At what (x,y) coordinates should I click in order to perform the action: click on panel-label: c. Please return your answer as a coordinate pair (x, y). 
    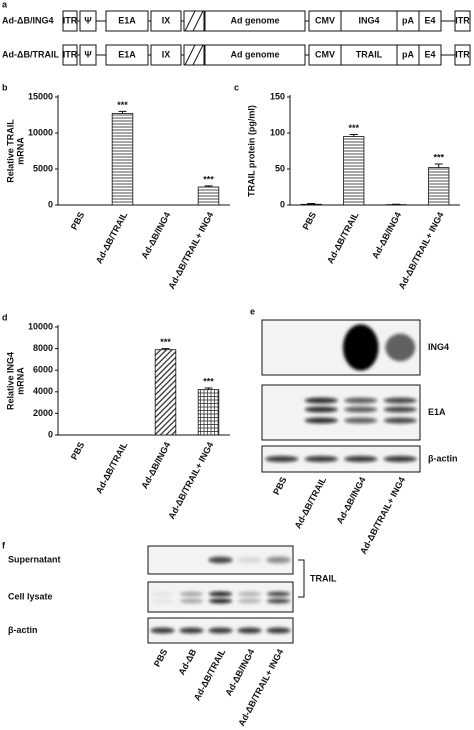
    Looking at the image, I should click on (236, 87).